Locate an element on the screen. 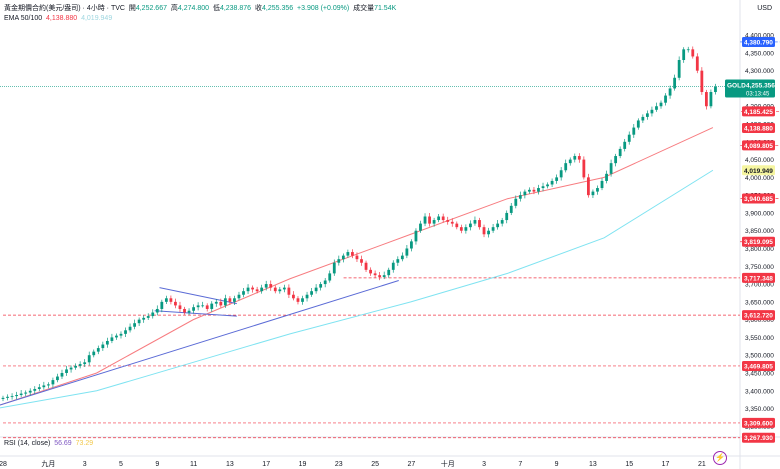 The image size is (780, 469). y-tick-label: 3,750.000 is located at coordinates (759, 267).